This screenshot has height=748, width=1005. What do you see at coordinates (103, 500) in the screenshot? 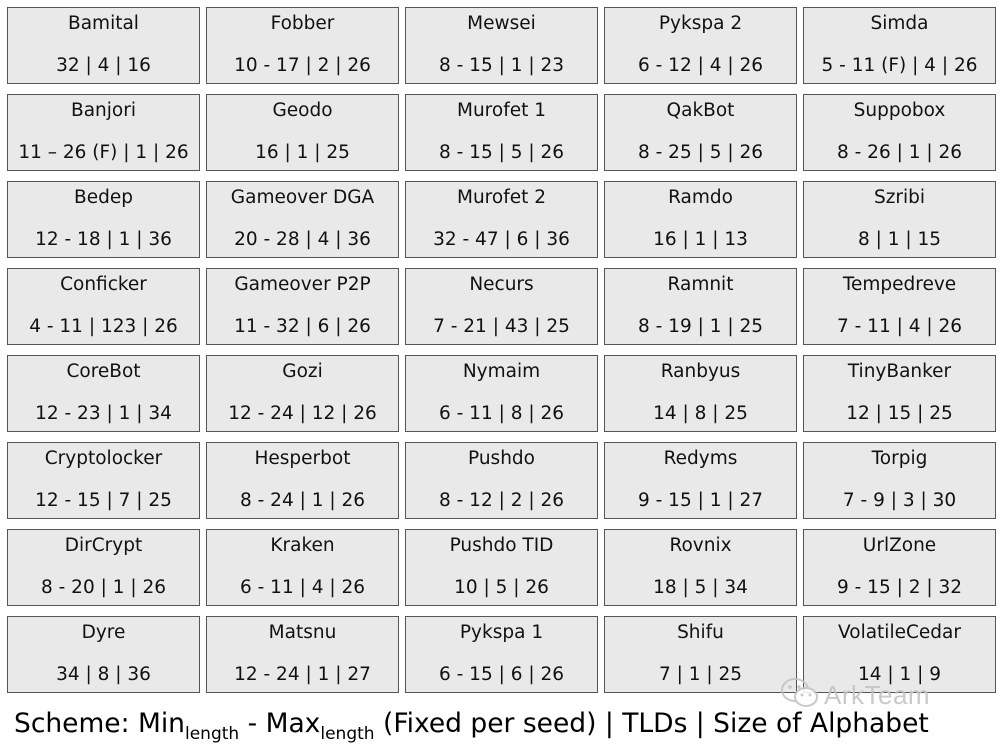
I see `dga-family-params: 12 - 15 | 7 | 25` at bounding box center [103, 500].